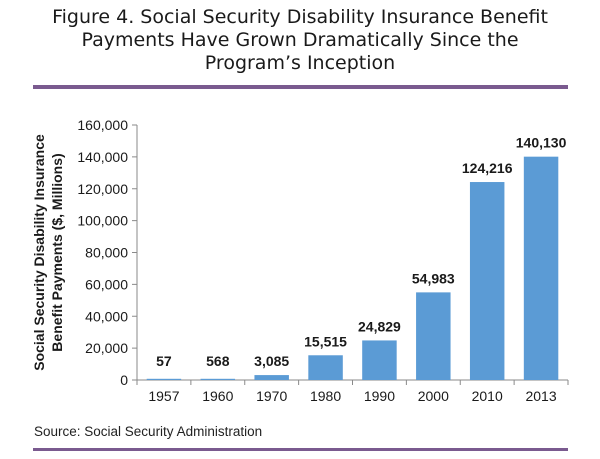  I want to click on x-tick-label: 1990, so click(379, 396).